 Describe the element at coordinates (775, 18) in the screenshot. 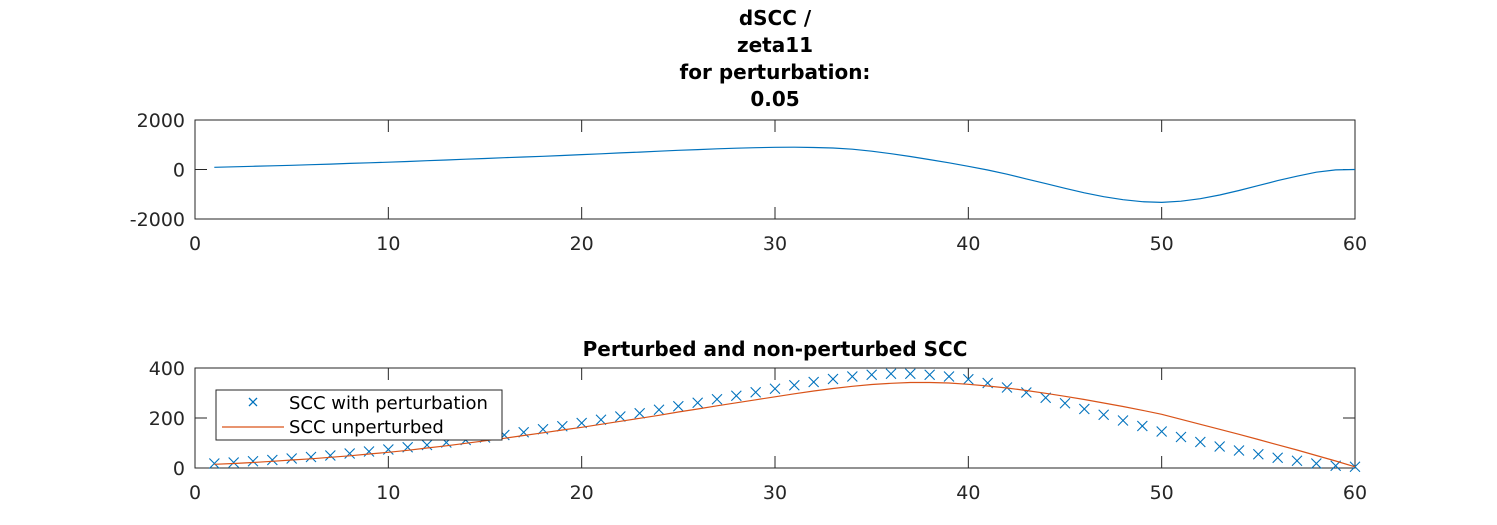

I see `chart-title-line-1: dSCC /` at that location.